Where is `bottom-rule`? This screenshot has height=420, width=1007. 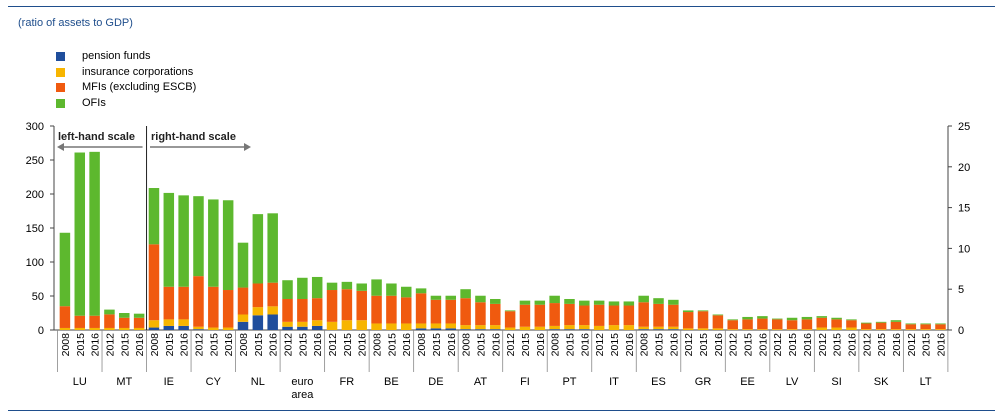 bottom-rule is located at coordinates (501, 410).